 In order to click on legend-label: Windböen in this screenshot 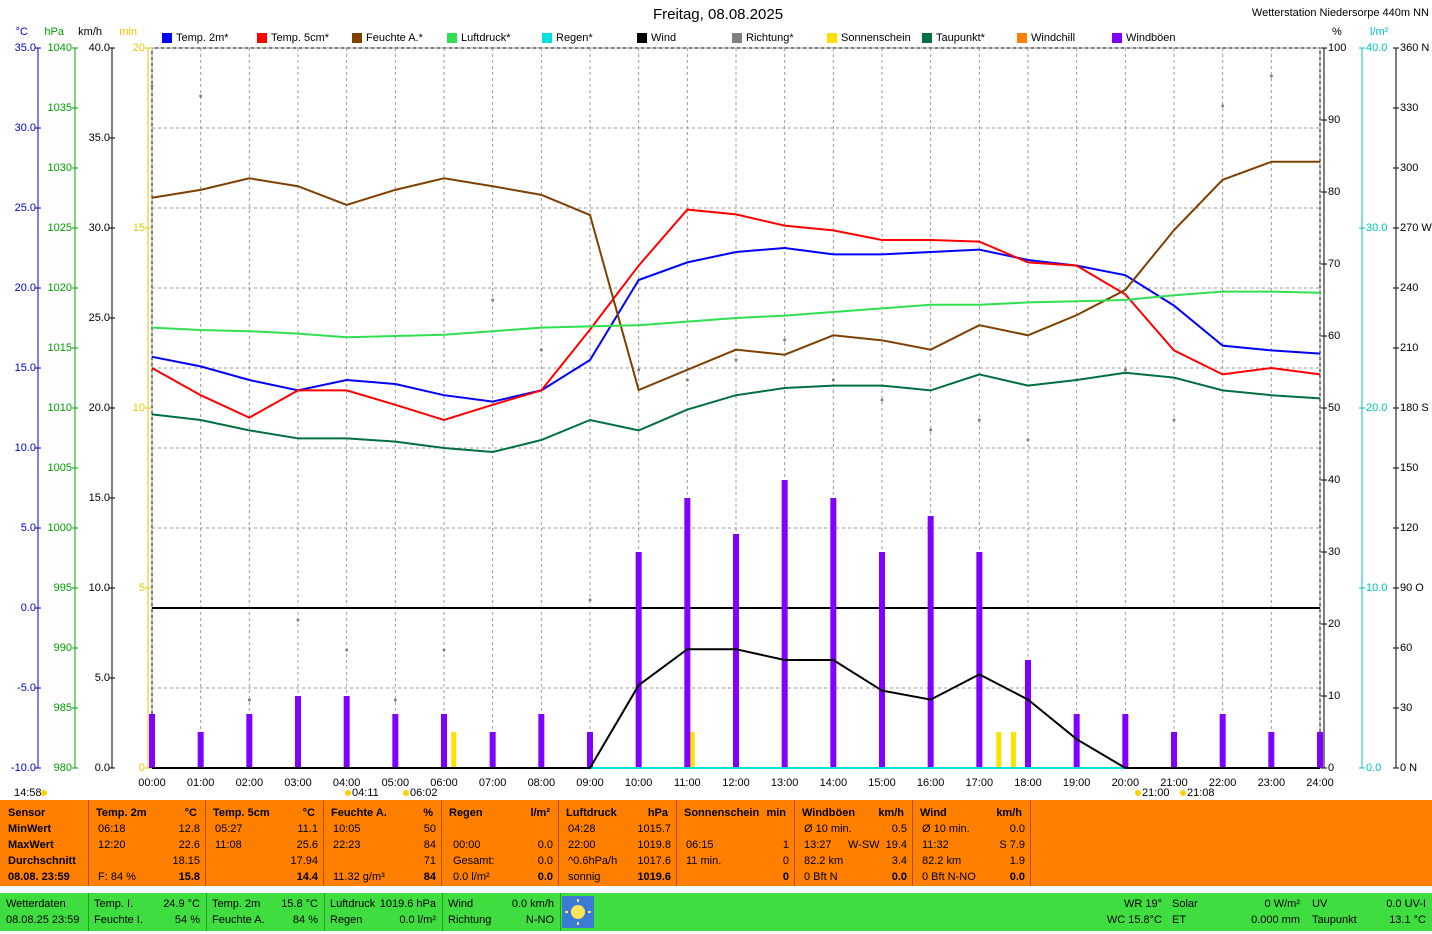, I will do `click(1151, 38)`.